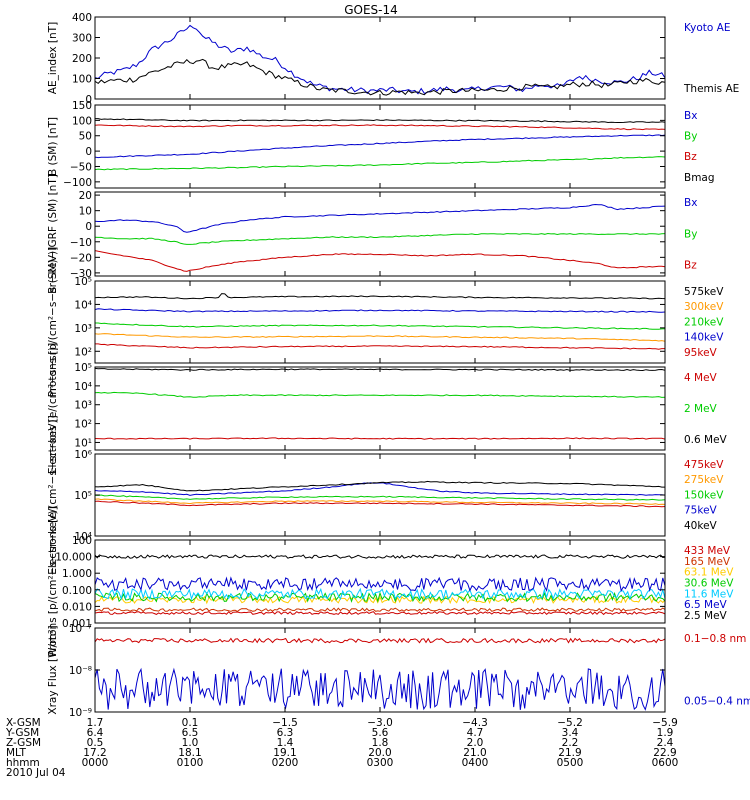  Describe the element at coordinates (475, 763) in the screenshot. I see `footer-value: 0400` at that location.